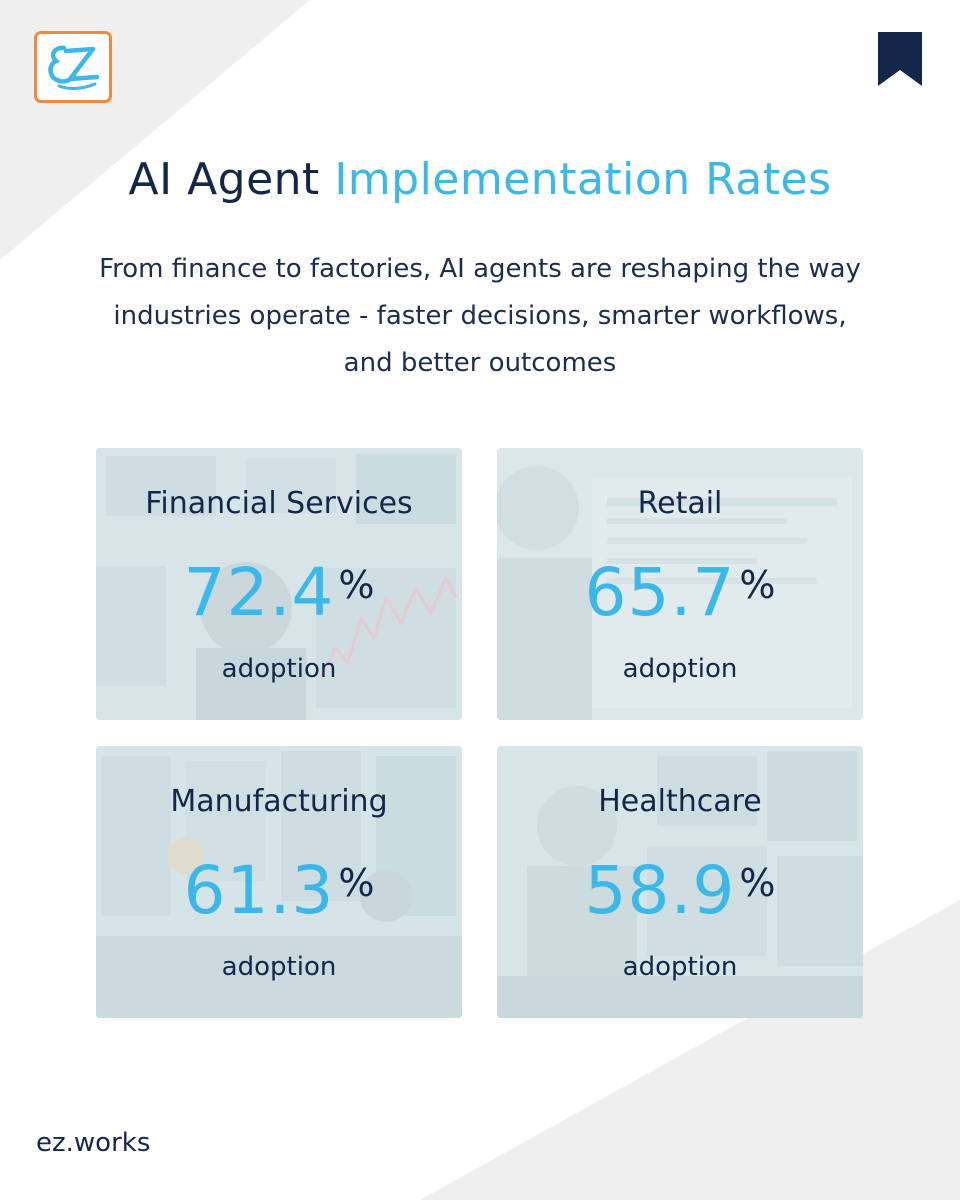 This screenshot has height=1200, width=960. I want to click on card-label: Manufacturing, so click(279, 801).